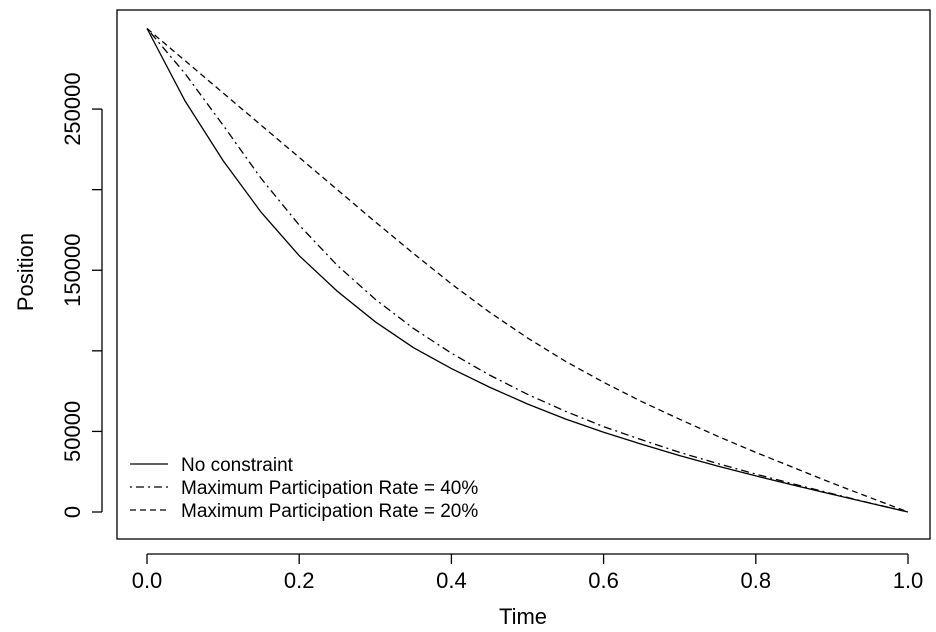 This screenshot has width=936, height=632. What do you see at coordinates (756, 580) in the screenshot?
I see `x-tick-label: 0.8` at bounding box center [756, 580].